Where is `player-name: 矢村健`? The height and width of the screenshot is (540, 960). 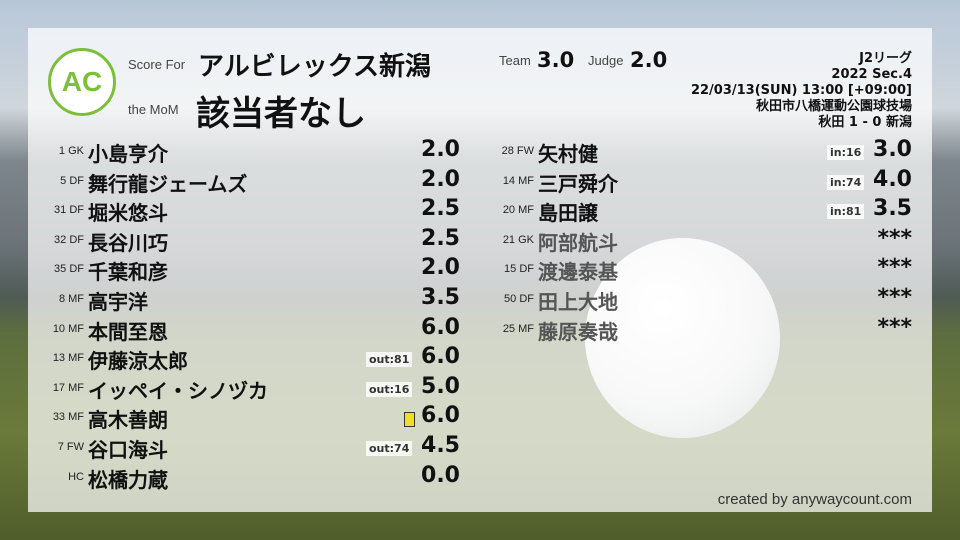 player-name: 矢村健 is located at coordinates (568, 154).